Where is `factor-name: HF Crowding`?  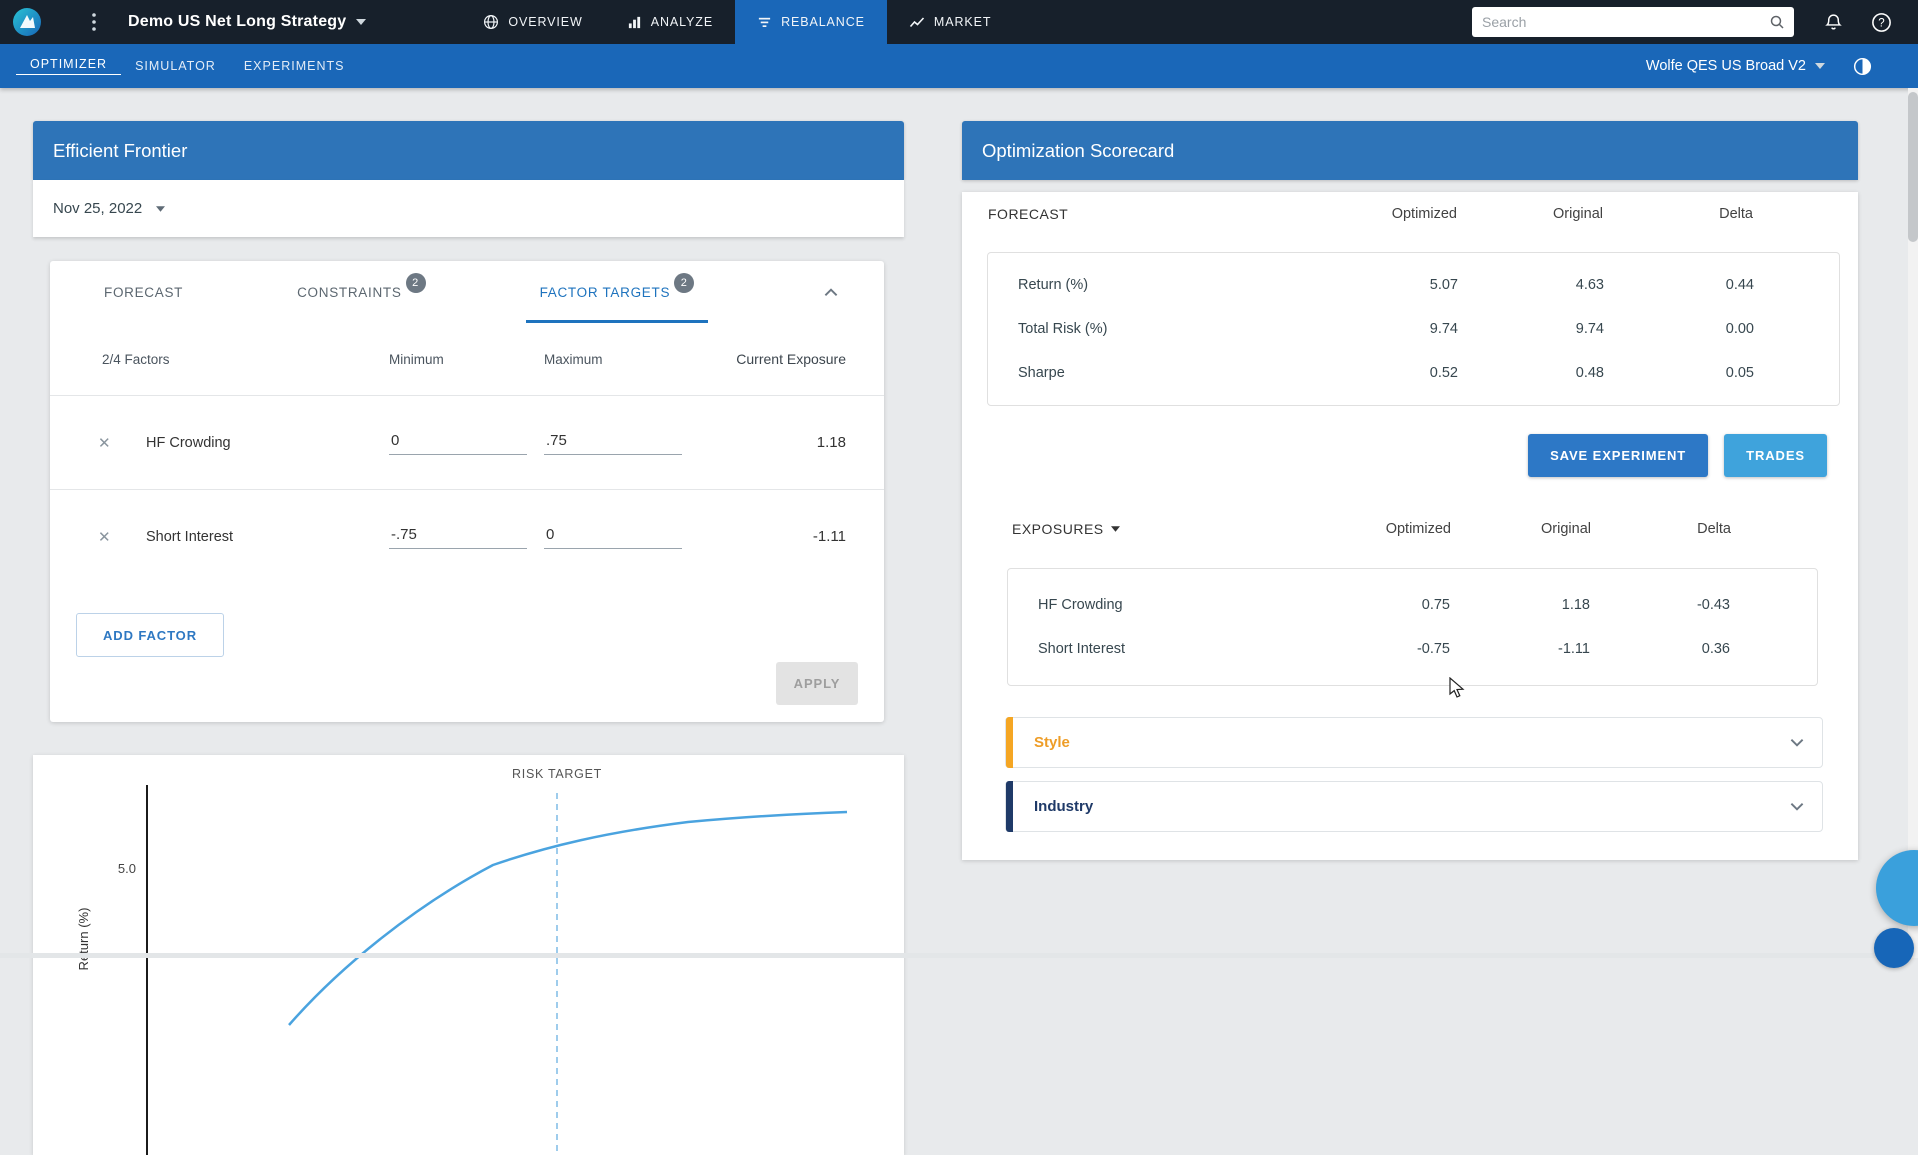
factor-name: HF Crowding is located at coordinates (188, 442).